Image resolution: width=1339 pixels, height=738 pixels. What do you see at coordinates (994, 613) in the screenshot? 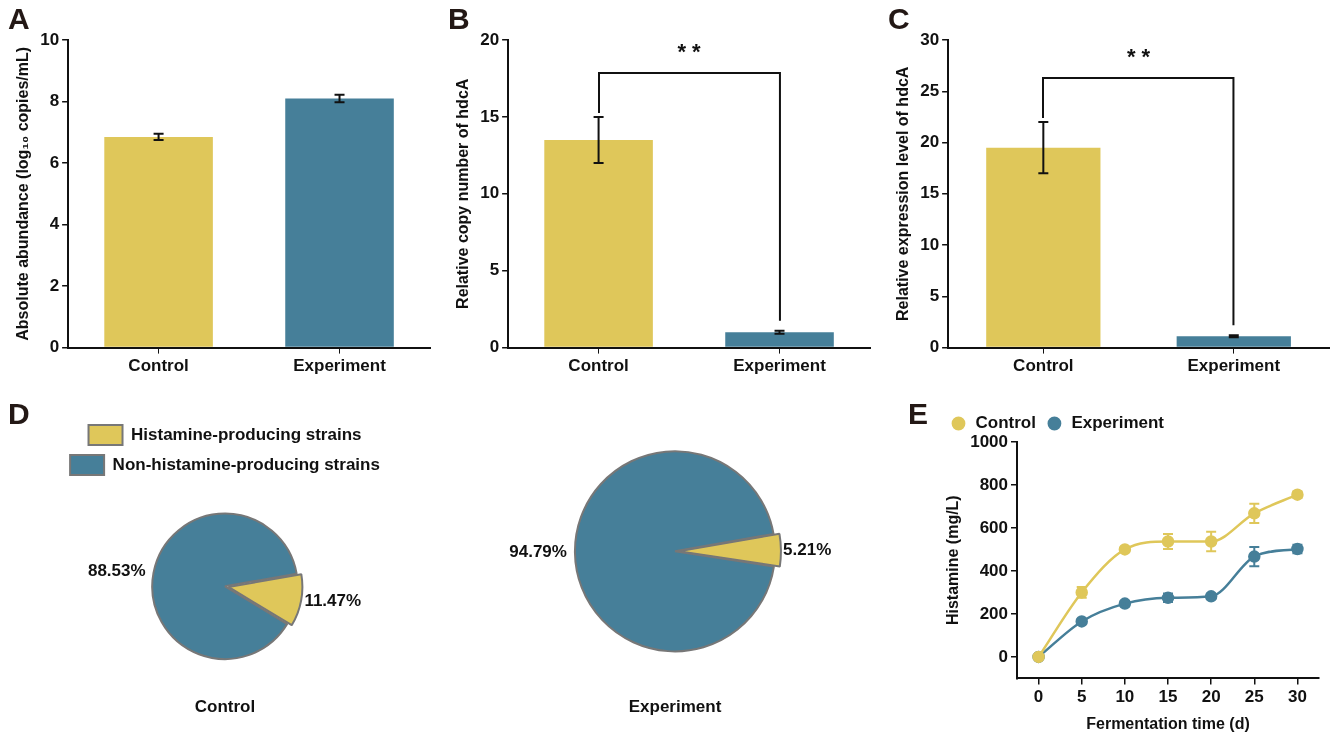
I see `y-tick-label: 200` at bounding box center [994, 613].